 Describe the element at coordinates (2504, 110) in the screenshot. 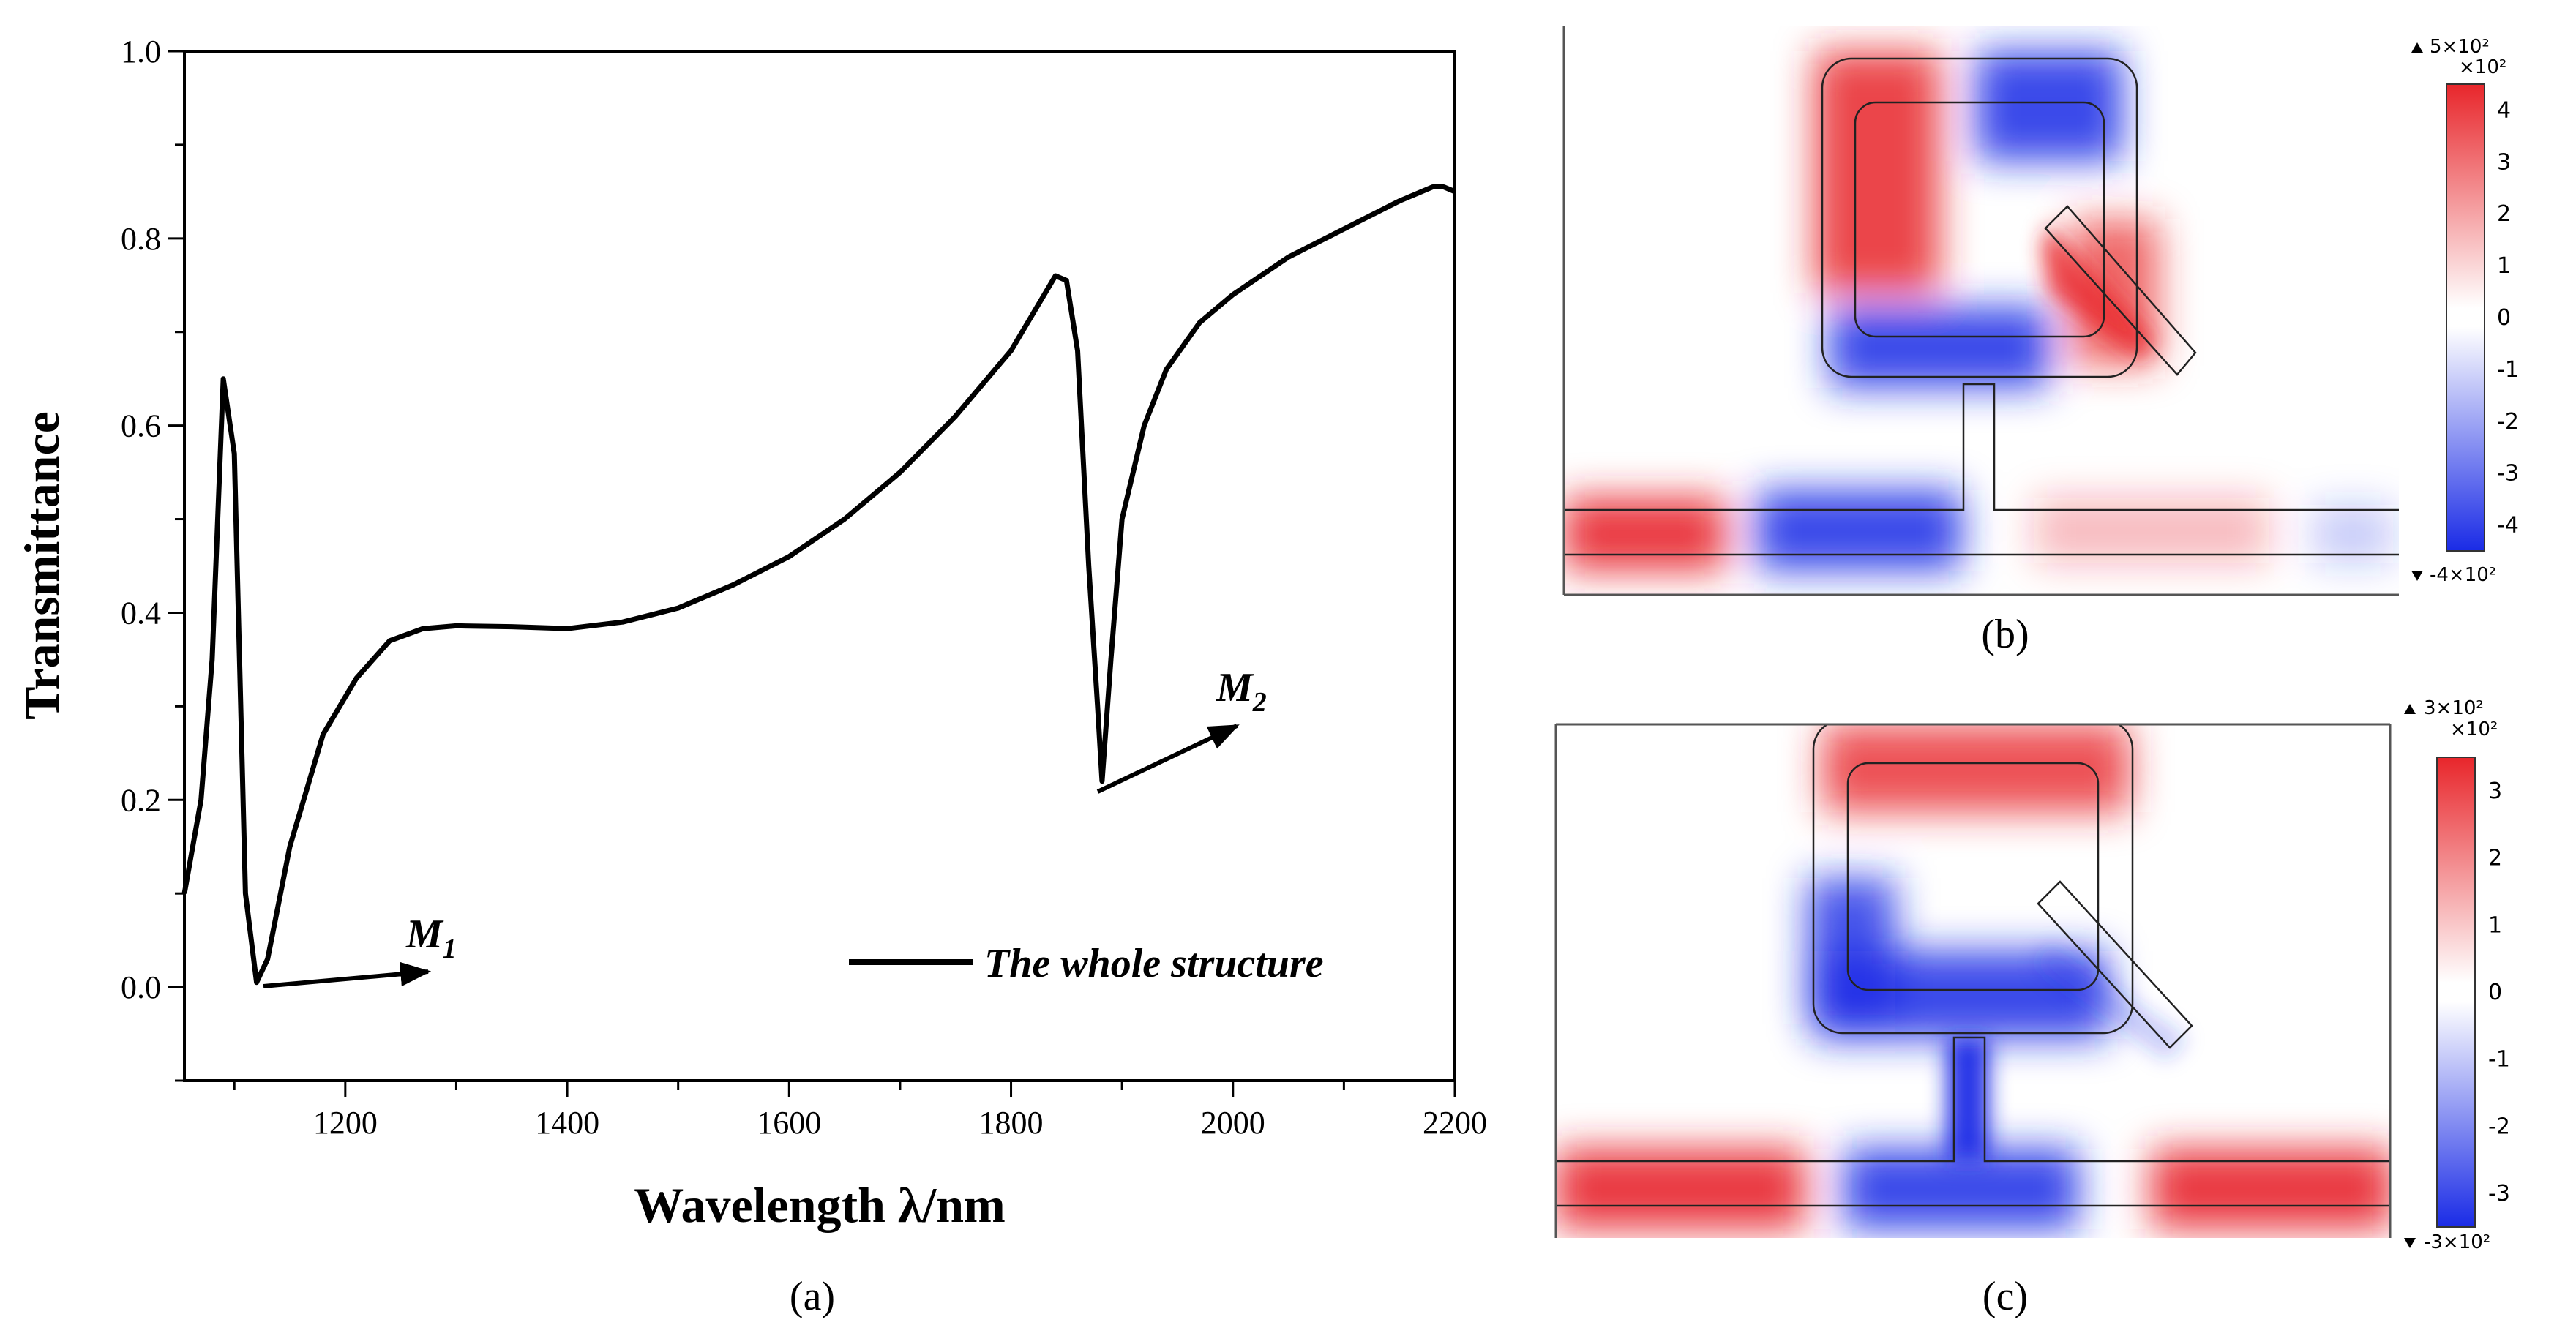

I see `colorbar-tick-label: 4` at that location.